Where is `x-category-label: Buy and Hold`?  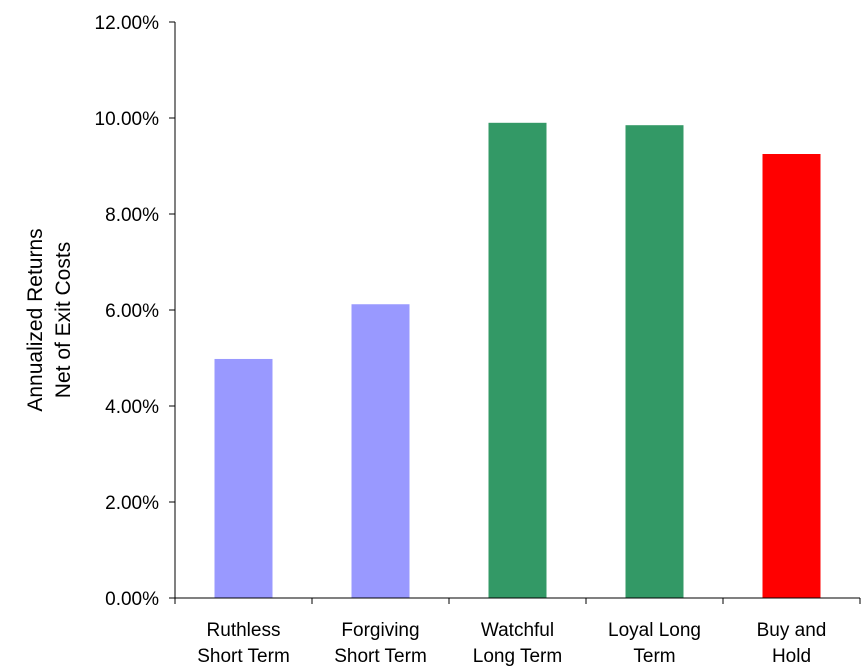
x-category-label: Buy and Hold is located at coordinates (792, 643).